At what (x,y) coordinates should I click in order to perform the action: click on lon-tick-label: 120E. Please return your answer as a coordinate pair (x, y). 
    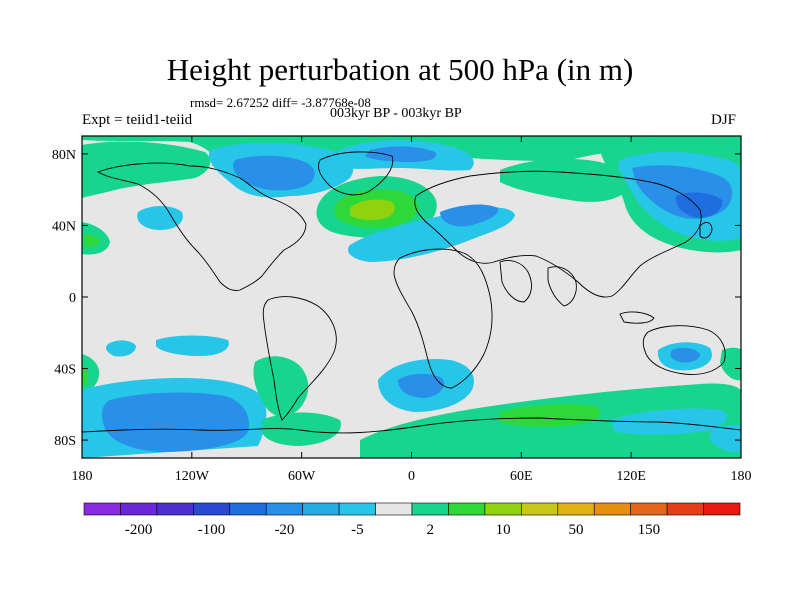
    Looking at the image, I should click on (631, 476).